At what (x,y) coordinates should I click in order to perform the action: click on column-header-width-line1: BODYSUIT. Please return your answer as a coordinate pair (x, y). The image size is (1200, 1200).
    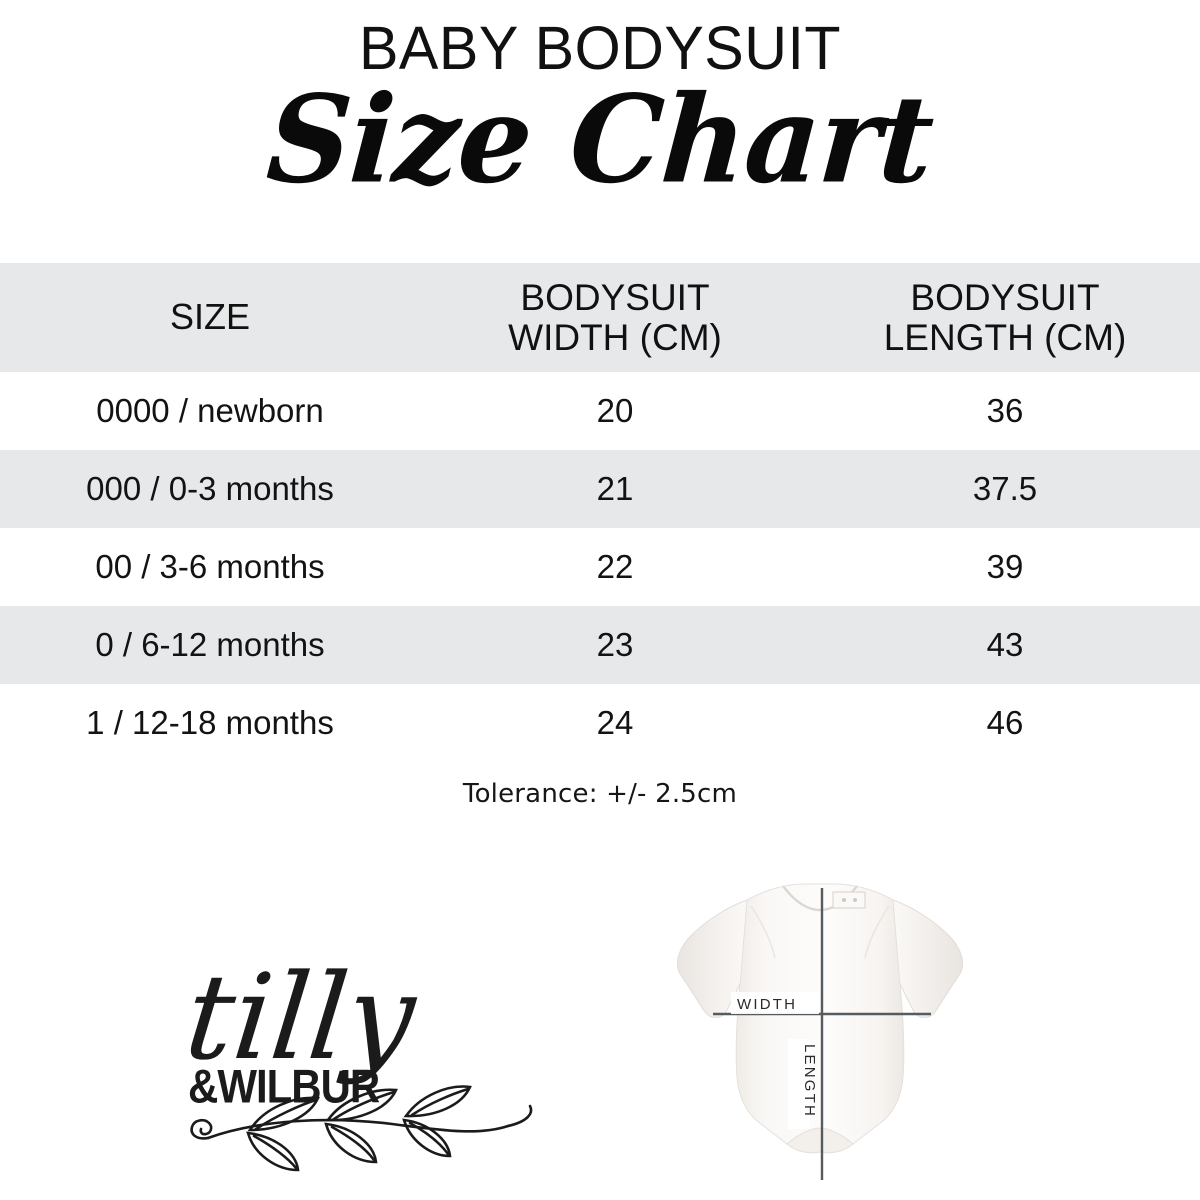
    Looking at the image, I should click on (615, 297).